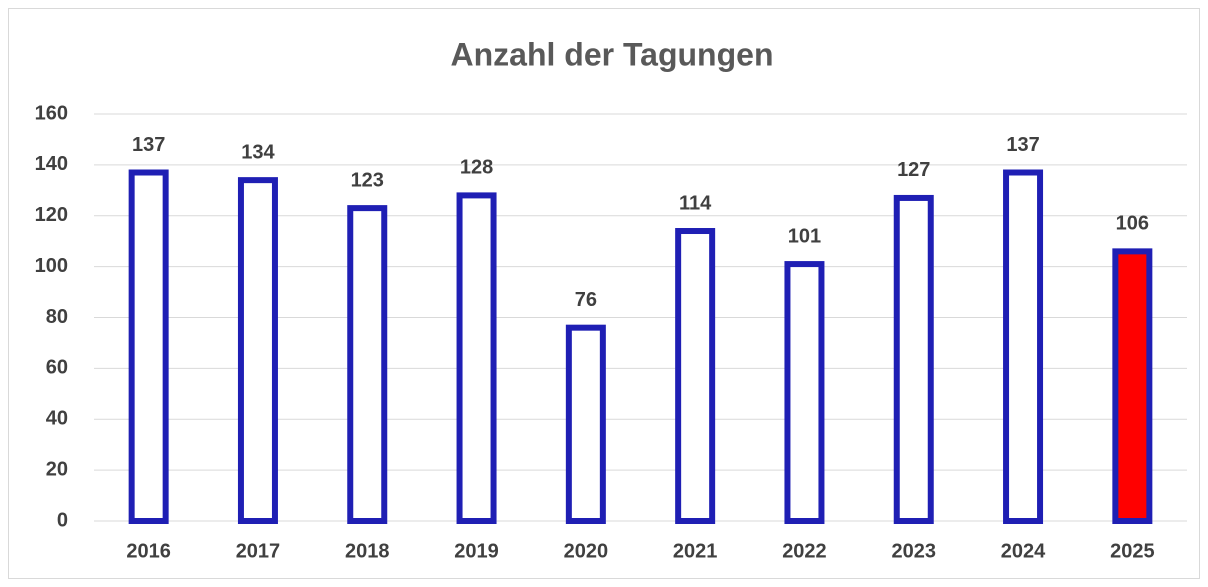  What do you see at coordinates (586, 300) in the screenshot?
I see `data-label: 76` at bounding box center [586, 300].